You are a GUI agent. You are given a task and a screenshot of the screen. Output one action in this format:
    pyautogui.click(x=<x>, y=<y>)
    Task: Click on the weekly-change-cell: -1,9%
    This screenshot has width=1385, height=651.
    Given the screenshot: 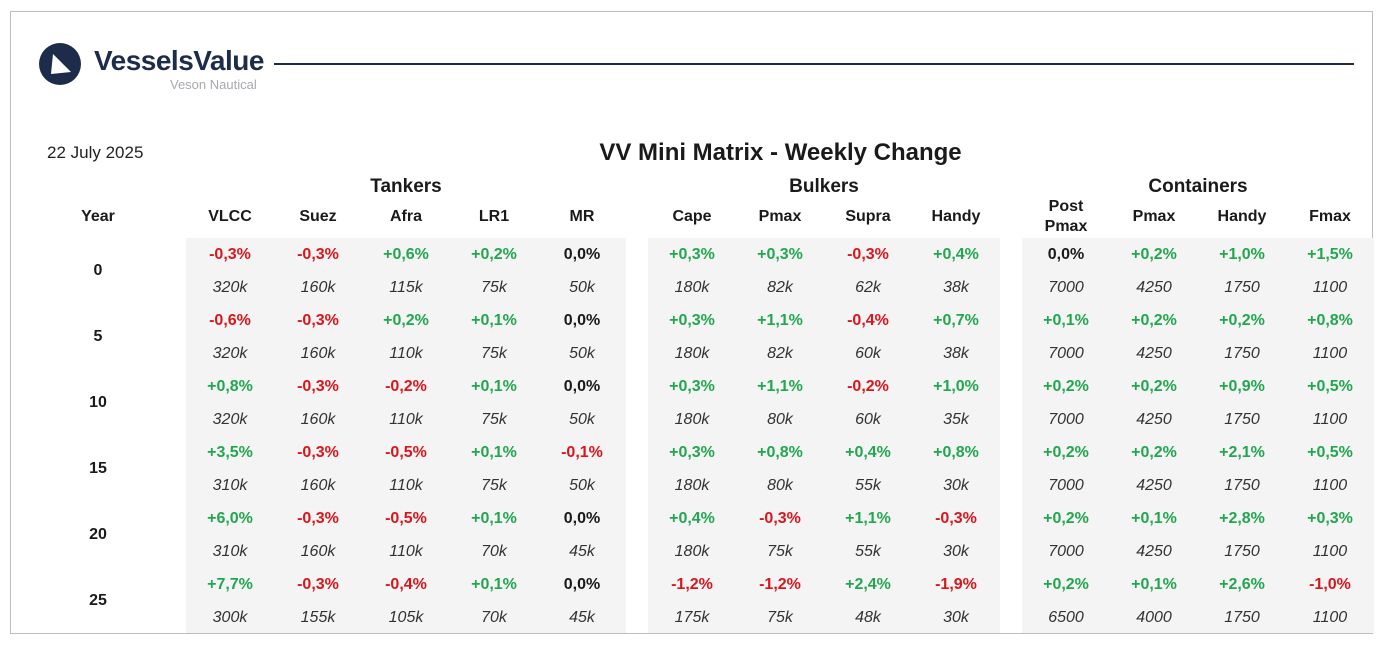 What is the action you would take?
    pyautogui.click(x=956, y=584)
    